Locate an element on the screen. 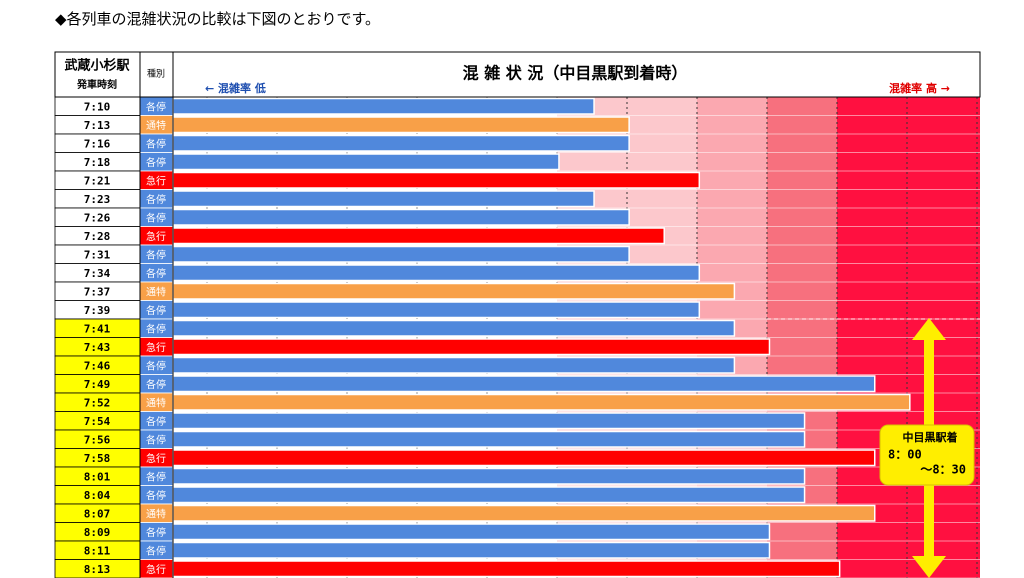 The height and width of the screenshot is (578, 1024). low-label: ← 混雑率 低 is located at coordinates (235, 88).